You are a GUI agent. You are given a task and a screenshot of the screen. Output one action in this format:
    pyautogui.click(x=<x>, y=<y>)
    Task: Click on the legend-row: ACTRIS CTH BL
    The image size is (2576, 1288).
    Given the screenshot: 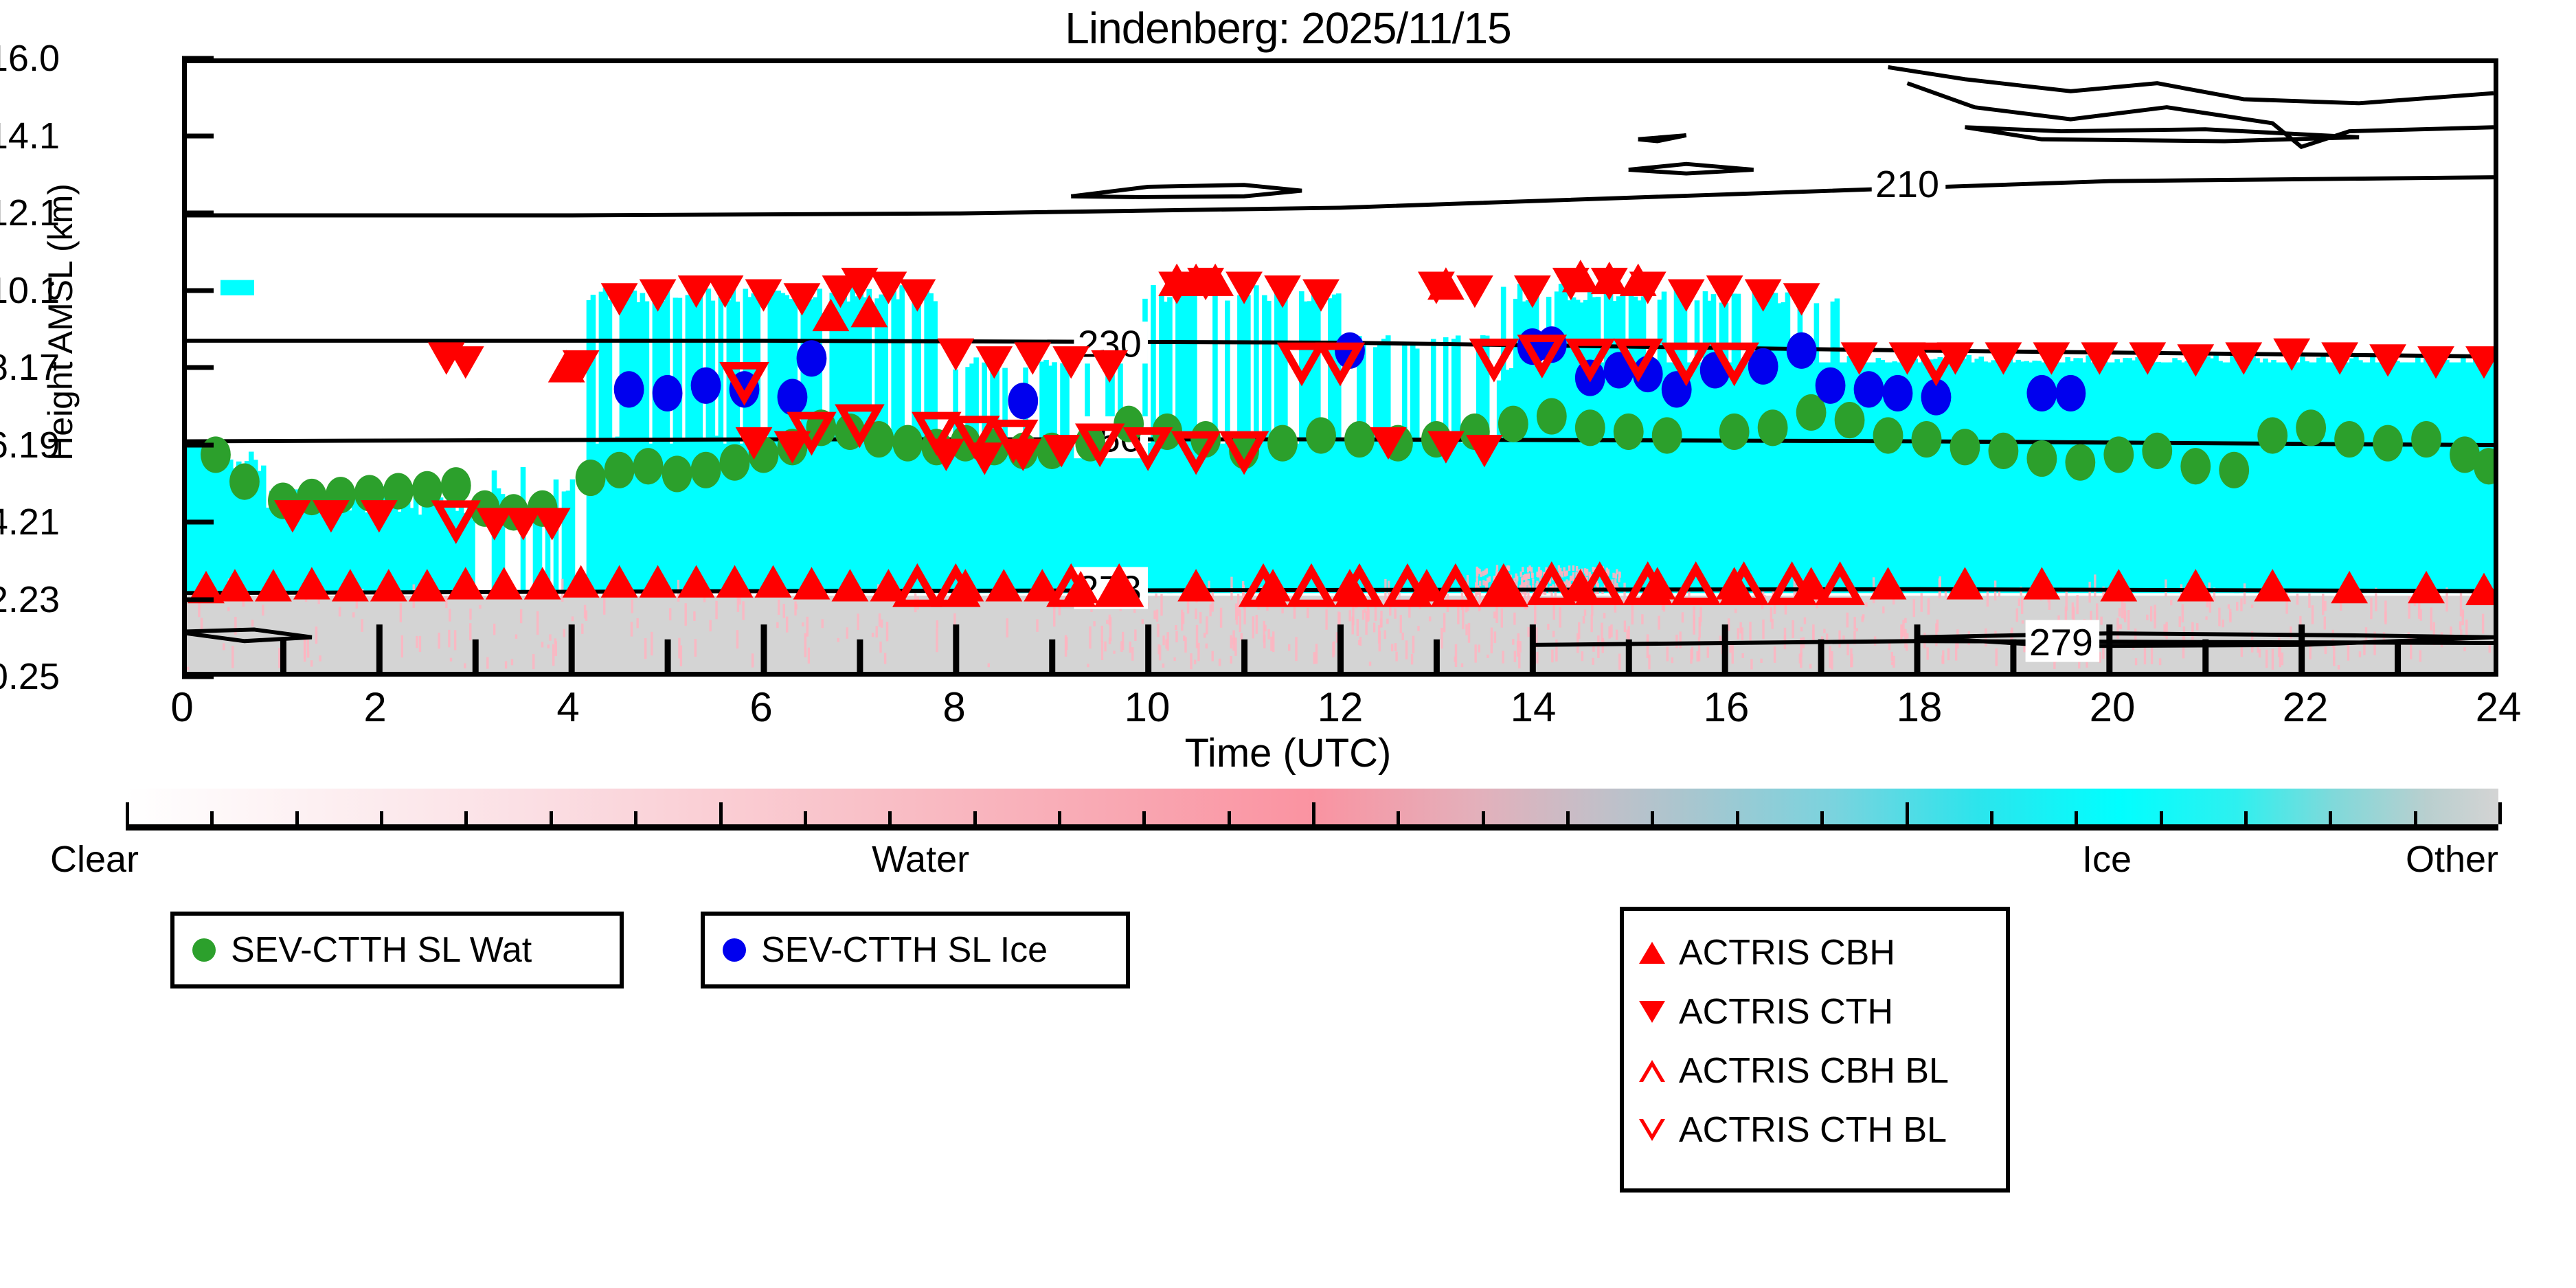 What is the action you would take?
    pyautogui.click(x=1815, y=1130)
    